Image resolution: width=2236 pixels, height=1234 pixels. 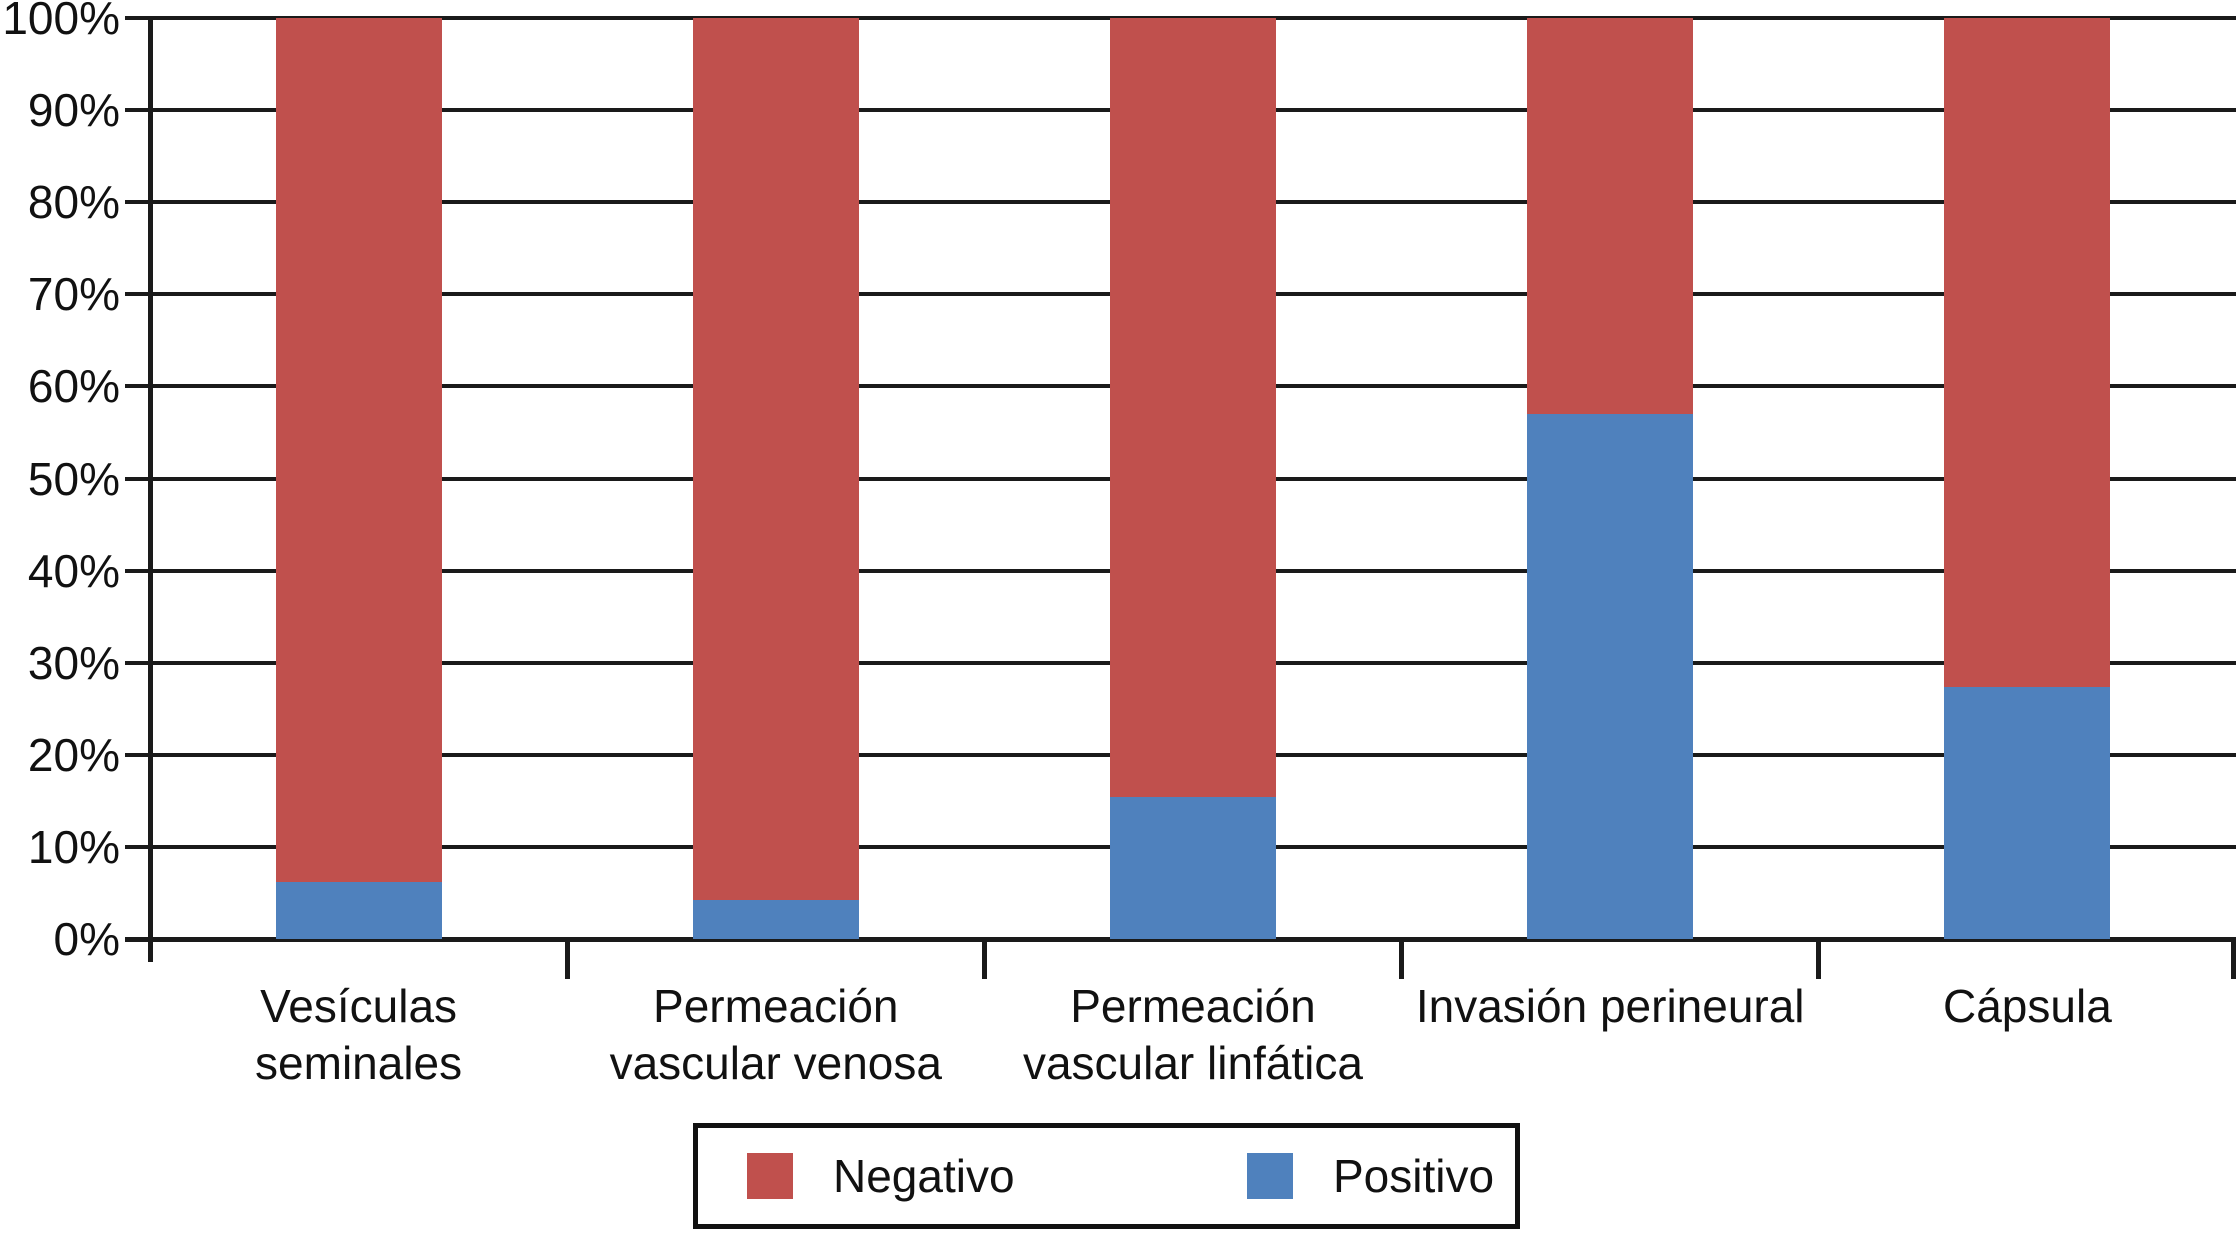 I want to click on x-axis-label-3: Permeación vascular linfática, so click(x=1192, y=1035).